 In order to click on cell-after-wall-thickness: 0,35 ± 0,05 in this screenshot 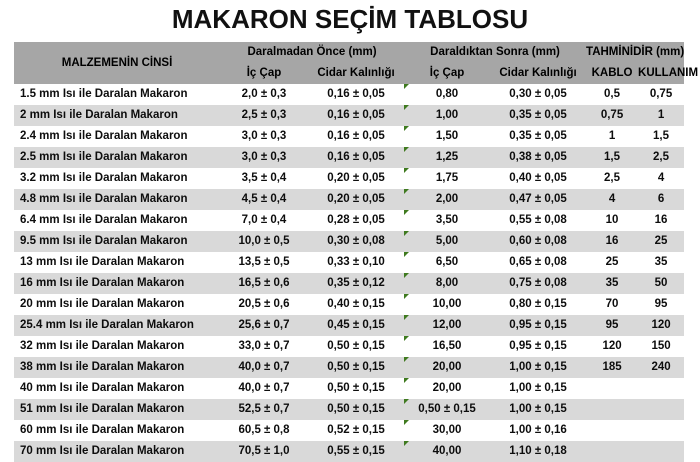, I will do `click(538, 136)`.